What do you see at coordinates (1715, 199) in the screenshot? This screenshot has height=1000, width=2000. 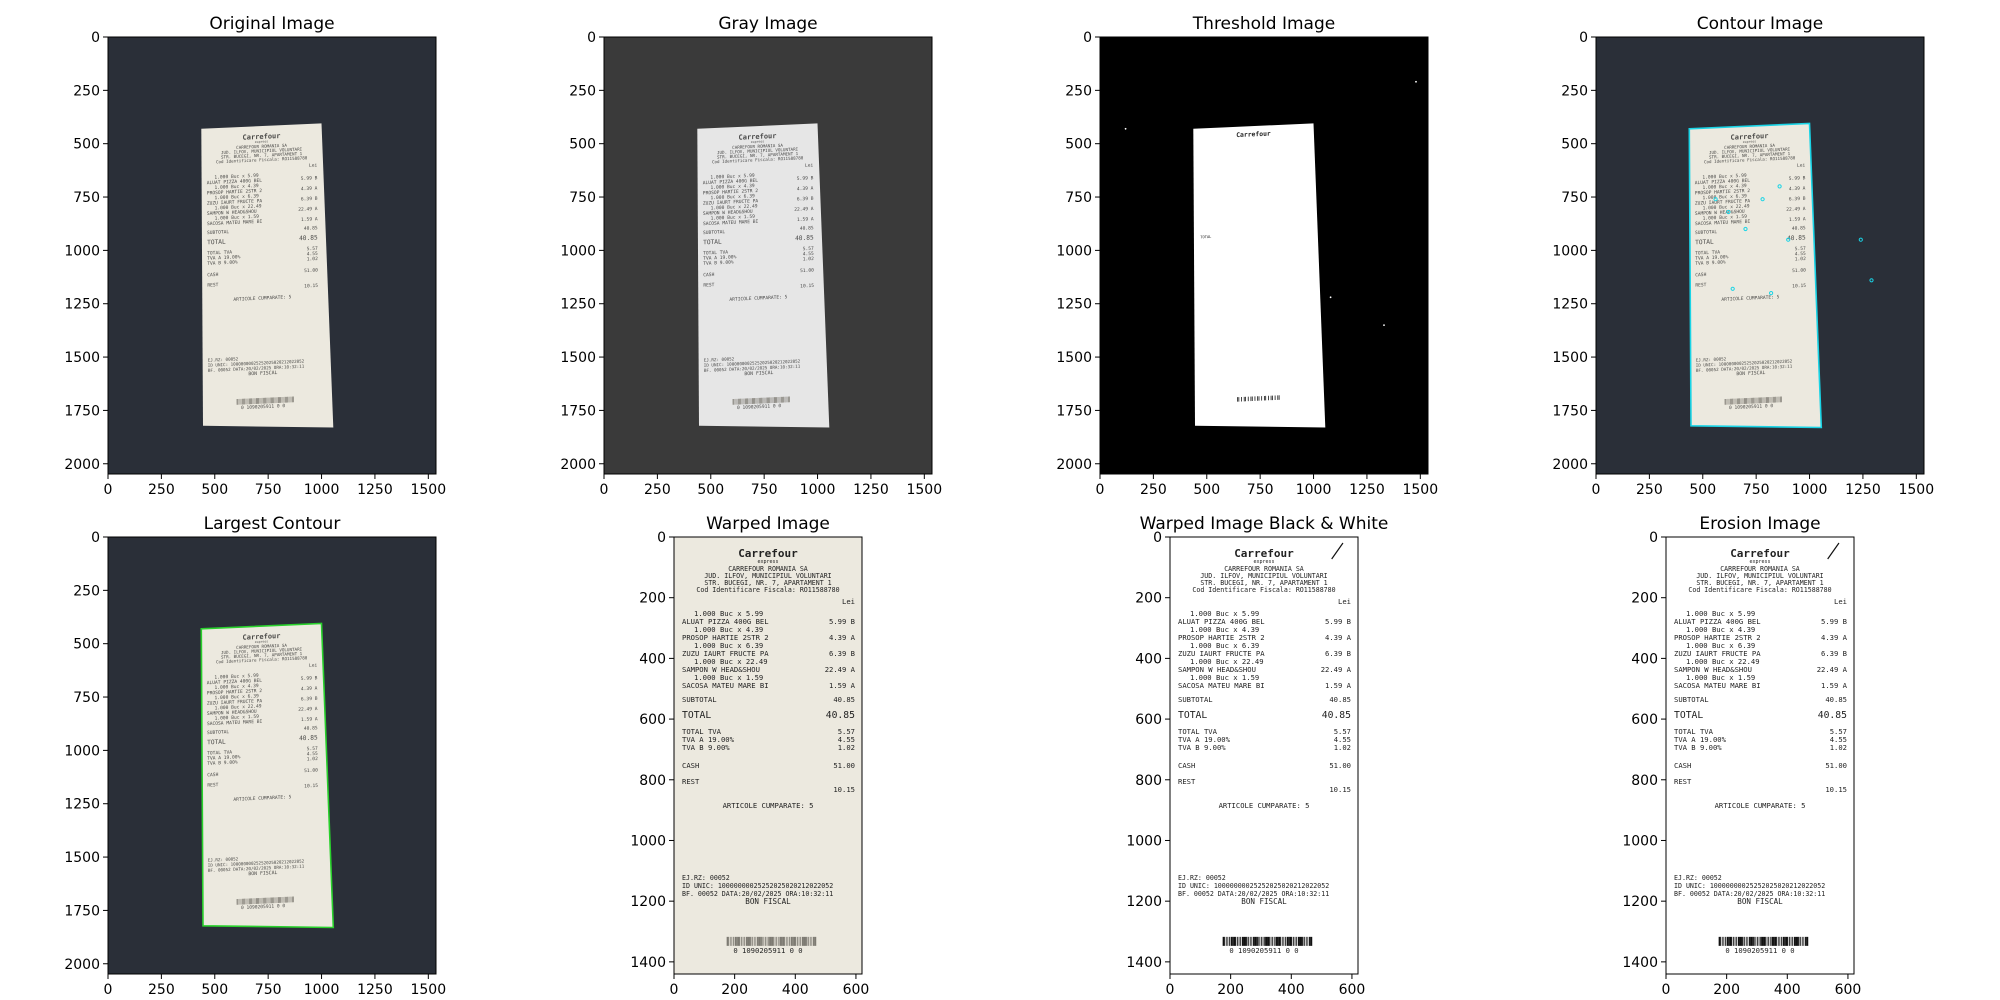 I see `small-contour` at bounding box center [1715, 199].